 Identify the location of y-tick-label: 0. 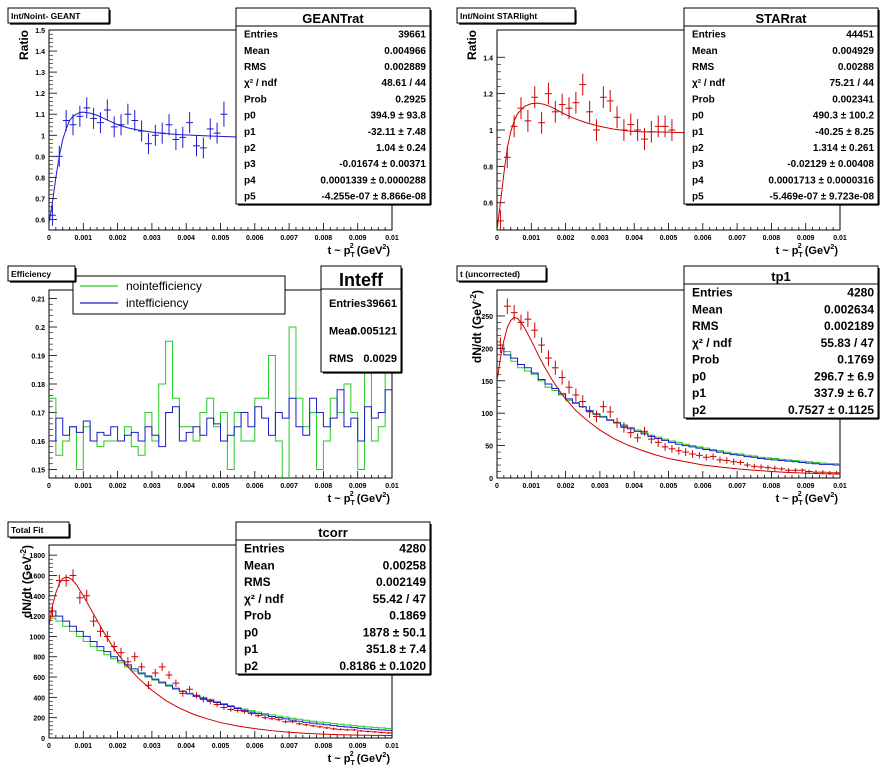
(491, 479).